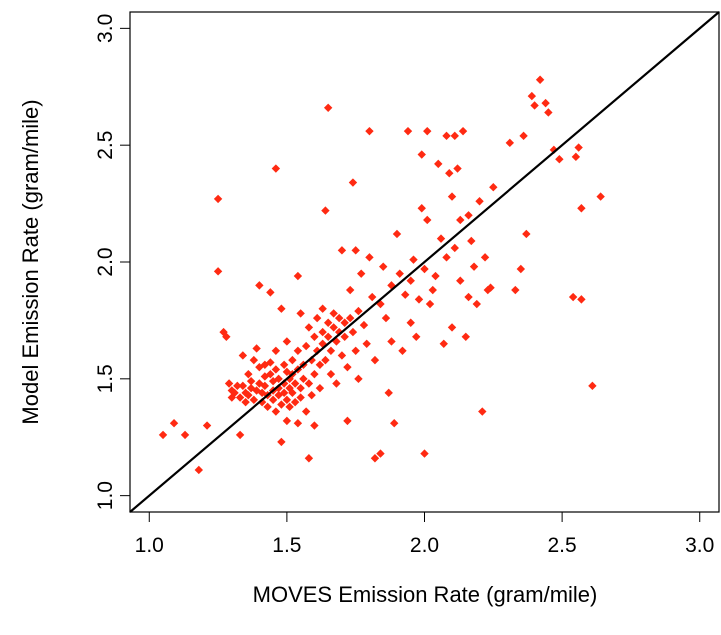 The image size is (721, 635). I want to click on y-tick-label: 1.5, so click(105, 378).